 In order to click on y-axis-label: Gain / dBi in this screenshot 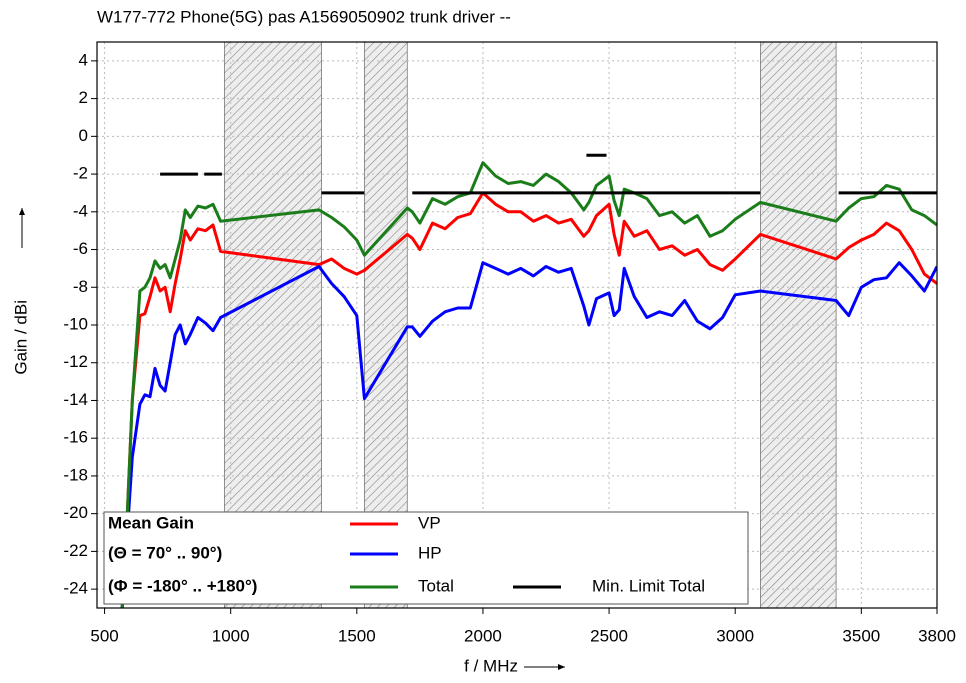, I will do `click(20, 337)`.